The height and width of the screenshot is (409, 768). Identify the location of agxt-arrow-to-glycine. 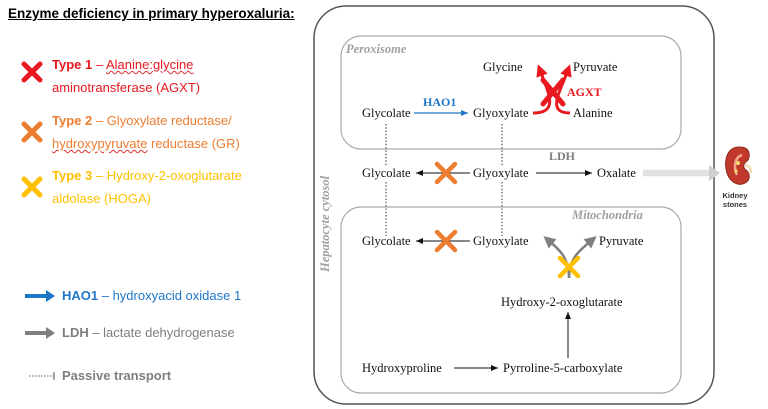
(542, 89).